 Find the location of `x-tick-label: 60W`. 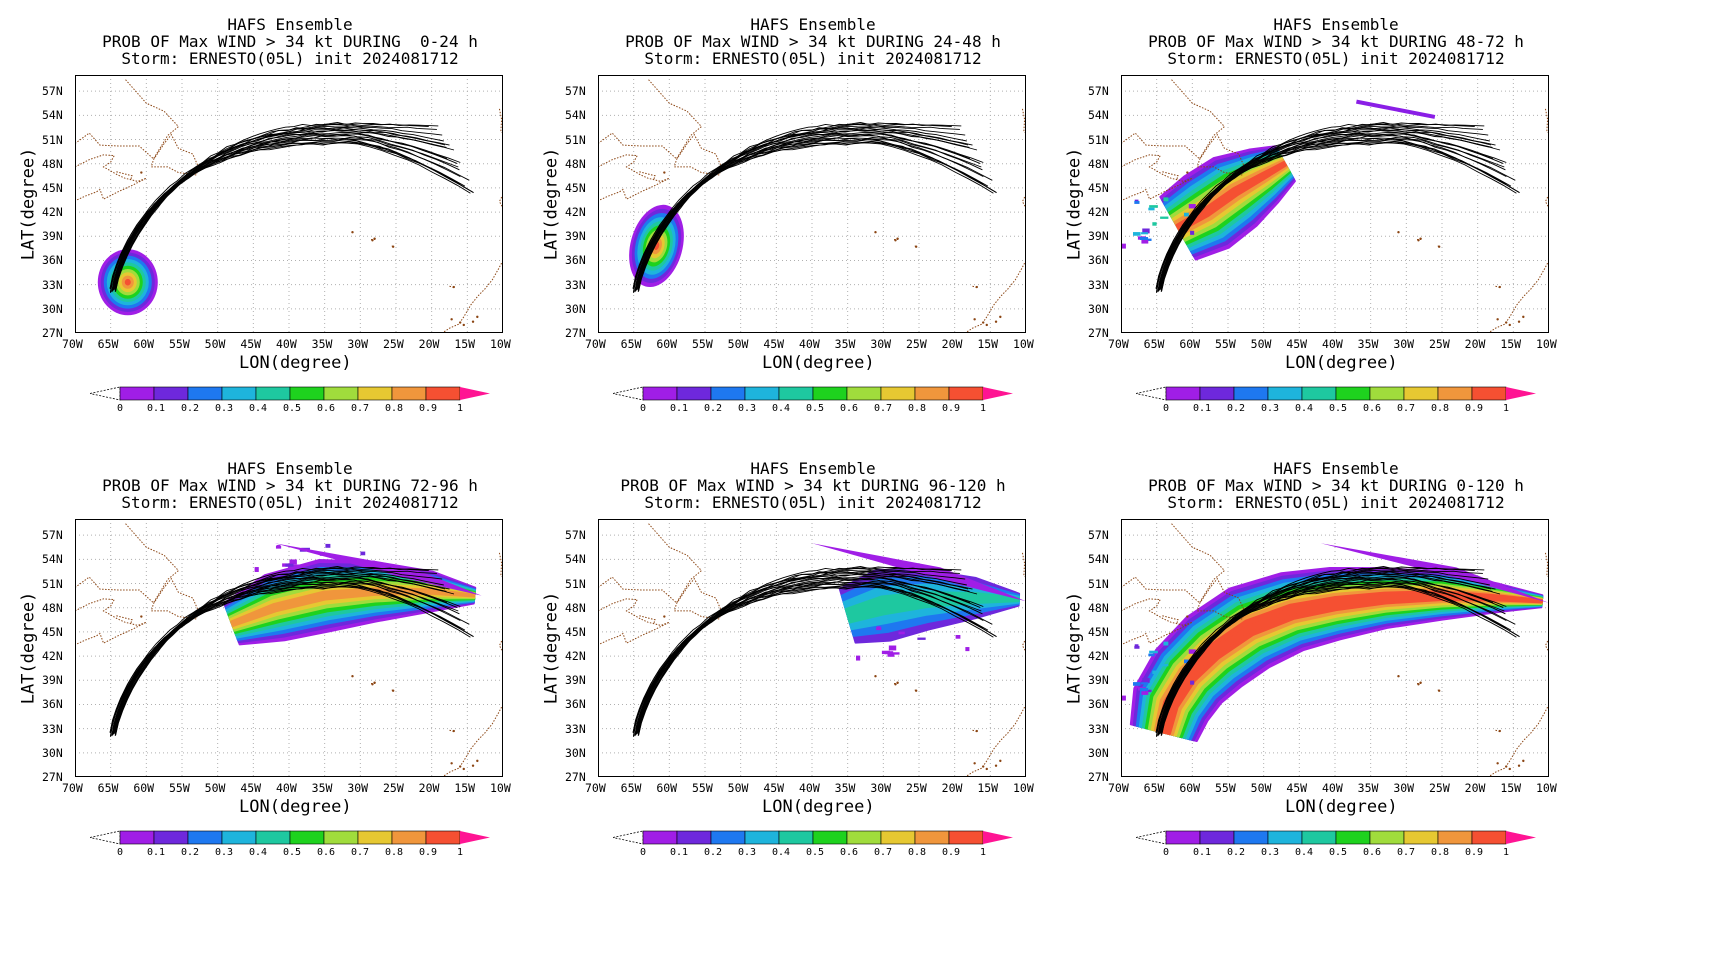

x-tick-label: 60W is located at coordinates (144, 344).